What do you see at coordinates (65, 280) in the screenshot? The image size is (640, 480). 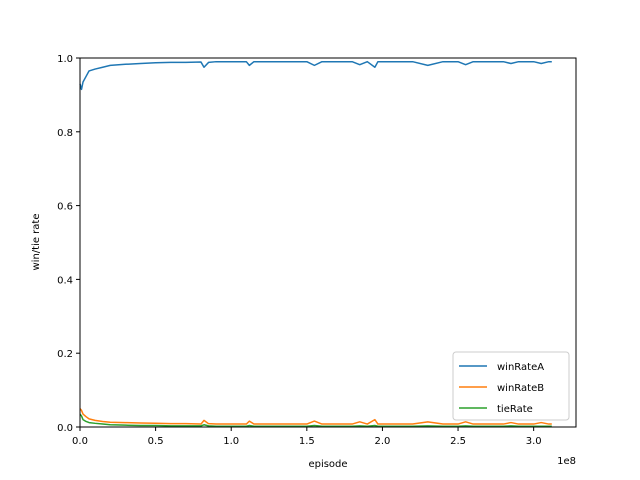 I see `y-tick-label: 0.4` at bounding box center [65, 280].